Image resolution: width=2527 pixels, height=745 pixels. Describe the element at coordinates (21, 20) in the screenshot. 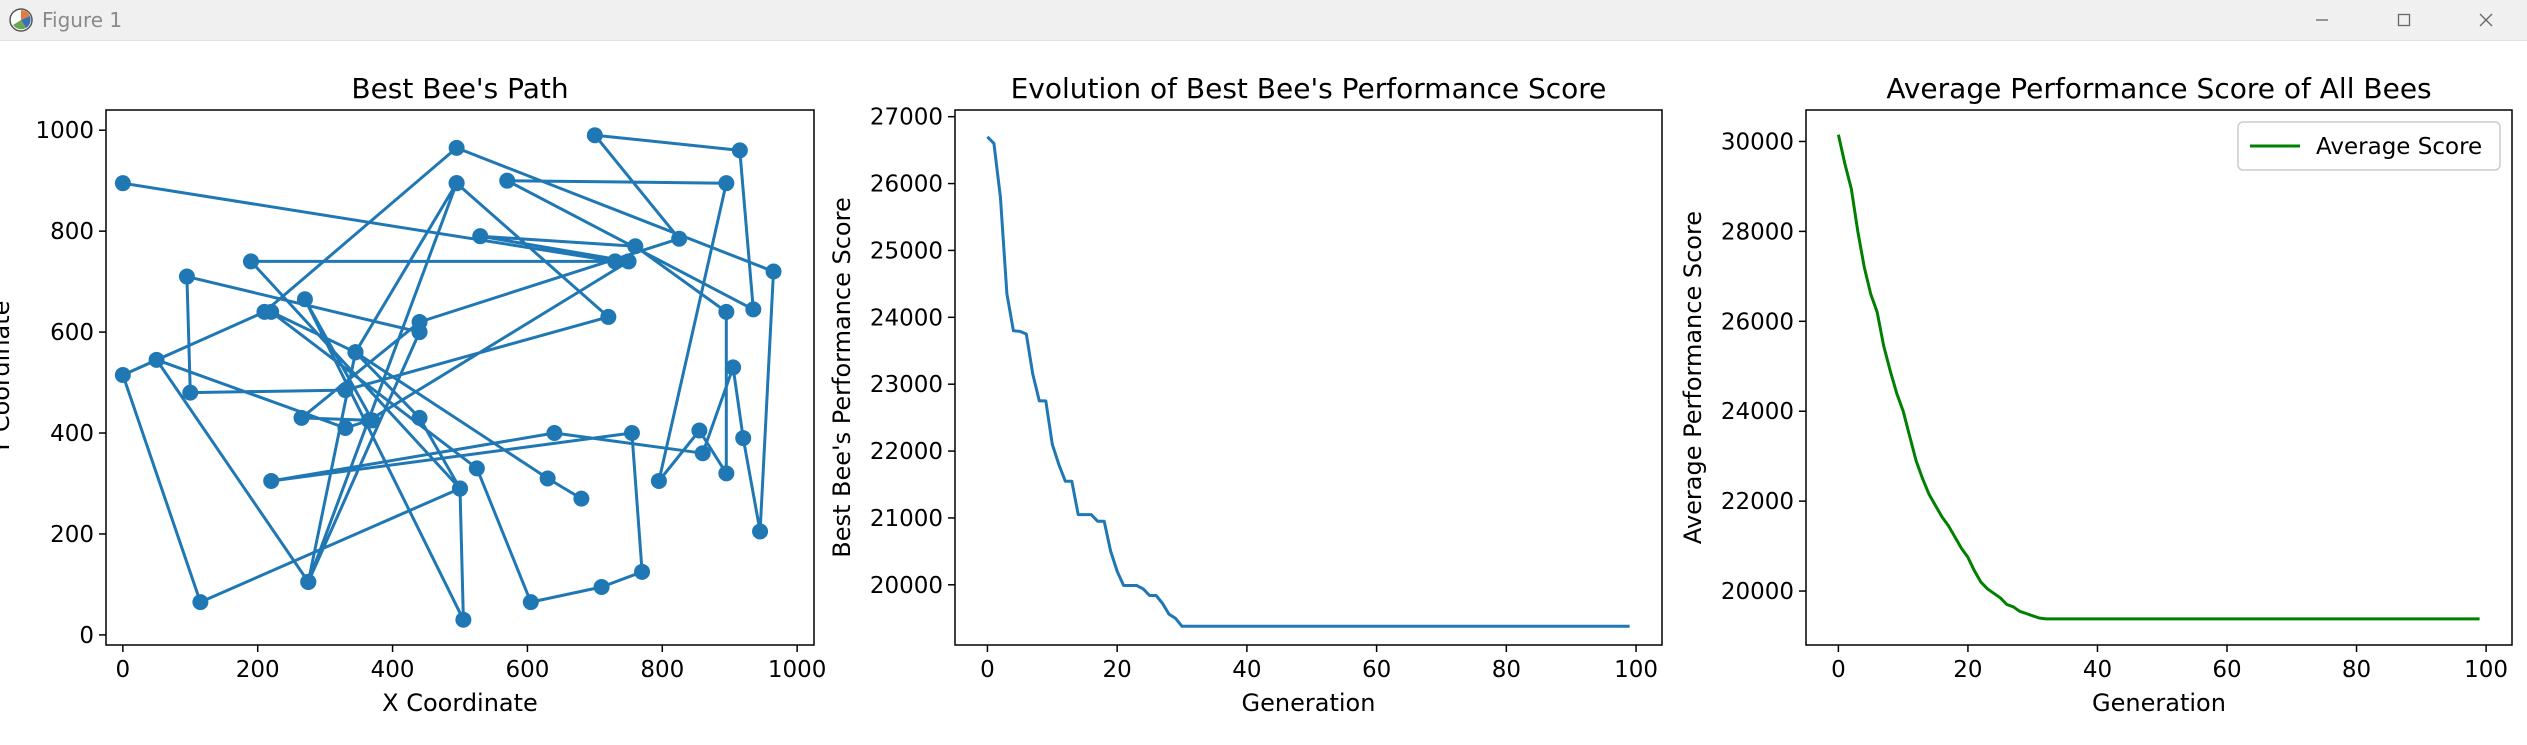

I see `matplotlib-icon` at that location.